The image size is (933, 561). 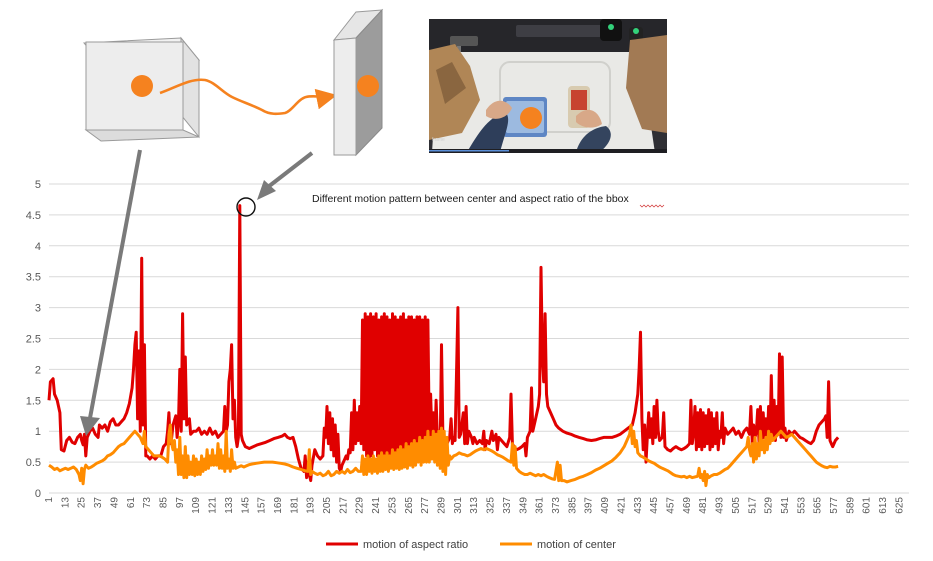 I want to click on peak-highlight-circle, so click(x=246, y=207).